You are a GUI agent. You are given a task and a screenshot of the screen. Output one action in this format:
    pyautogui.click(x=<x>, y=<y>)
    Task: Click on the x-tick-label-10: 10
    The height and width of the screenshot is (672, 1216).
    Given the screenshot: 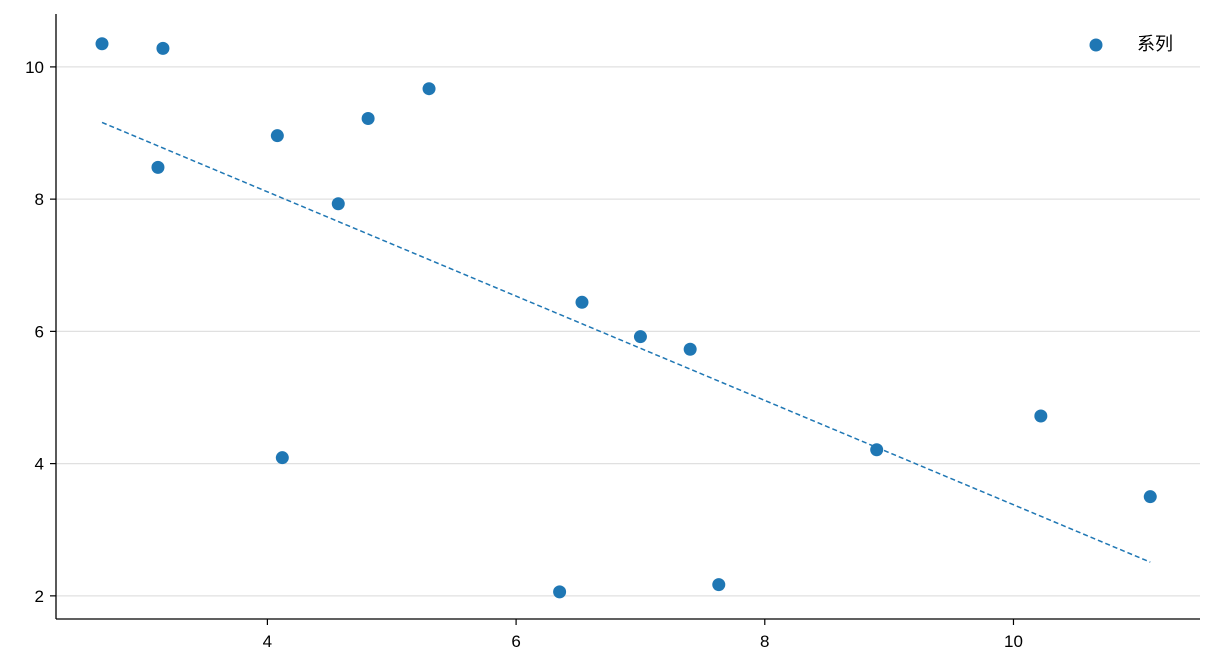 What is the action you would take?
    pyautogui.click(x=1013, y=641)
    